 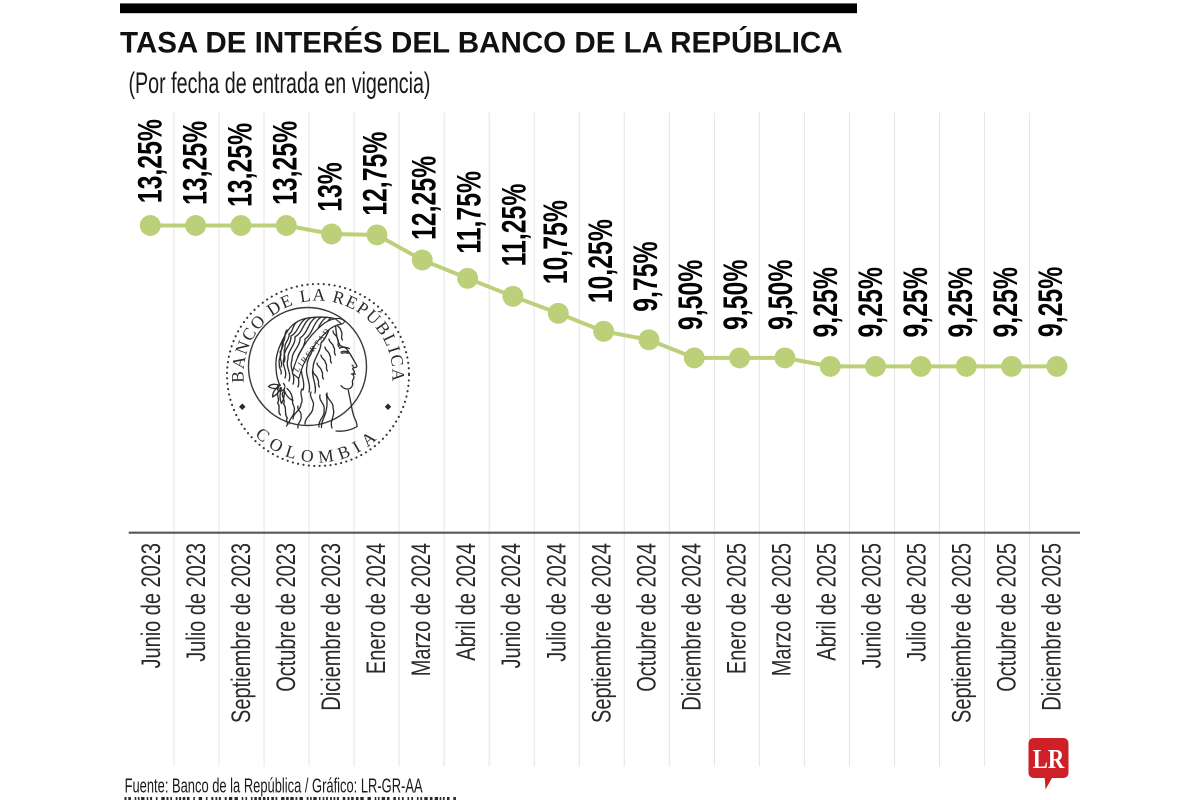 I want to click on svg-text: Junio de 2023, so click(x=151, y=606).